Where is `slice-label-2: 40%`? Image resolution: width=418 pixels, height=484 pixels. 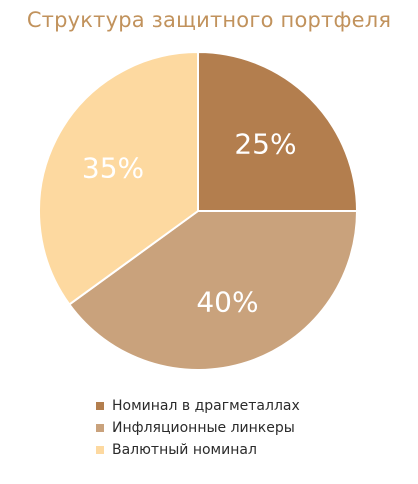
slice-label-2: 40% is located at coordinates (227, 302).